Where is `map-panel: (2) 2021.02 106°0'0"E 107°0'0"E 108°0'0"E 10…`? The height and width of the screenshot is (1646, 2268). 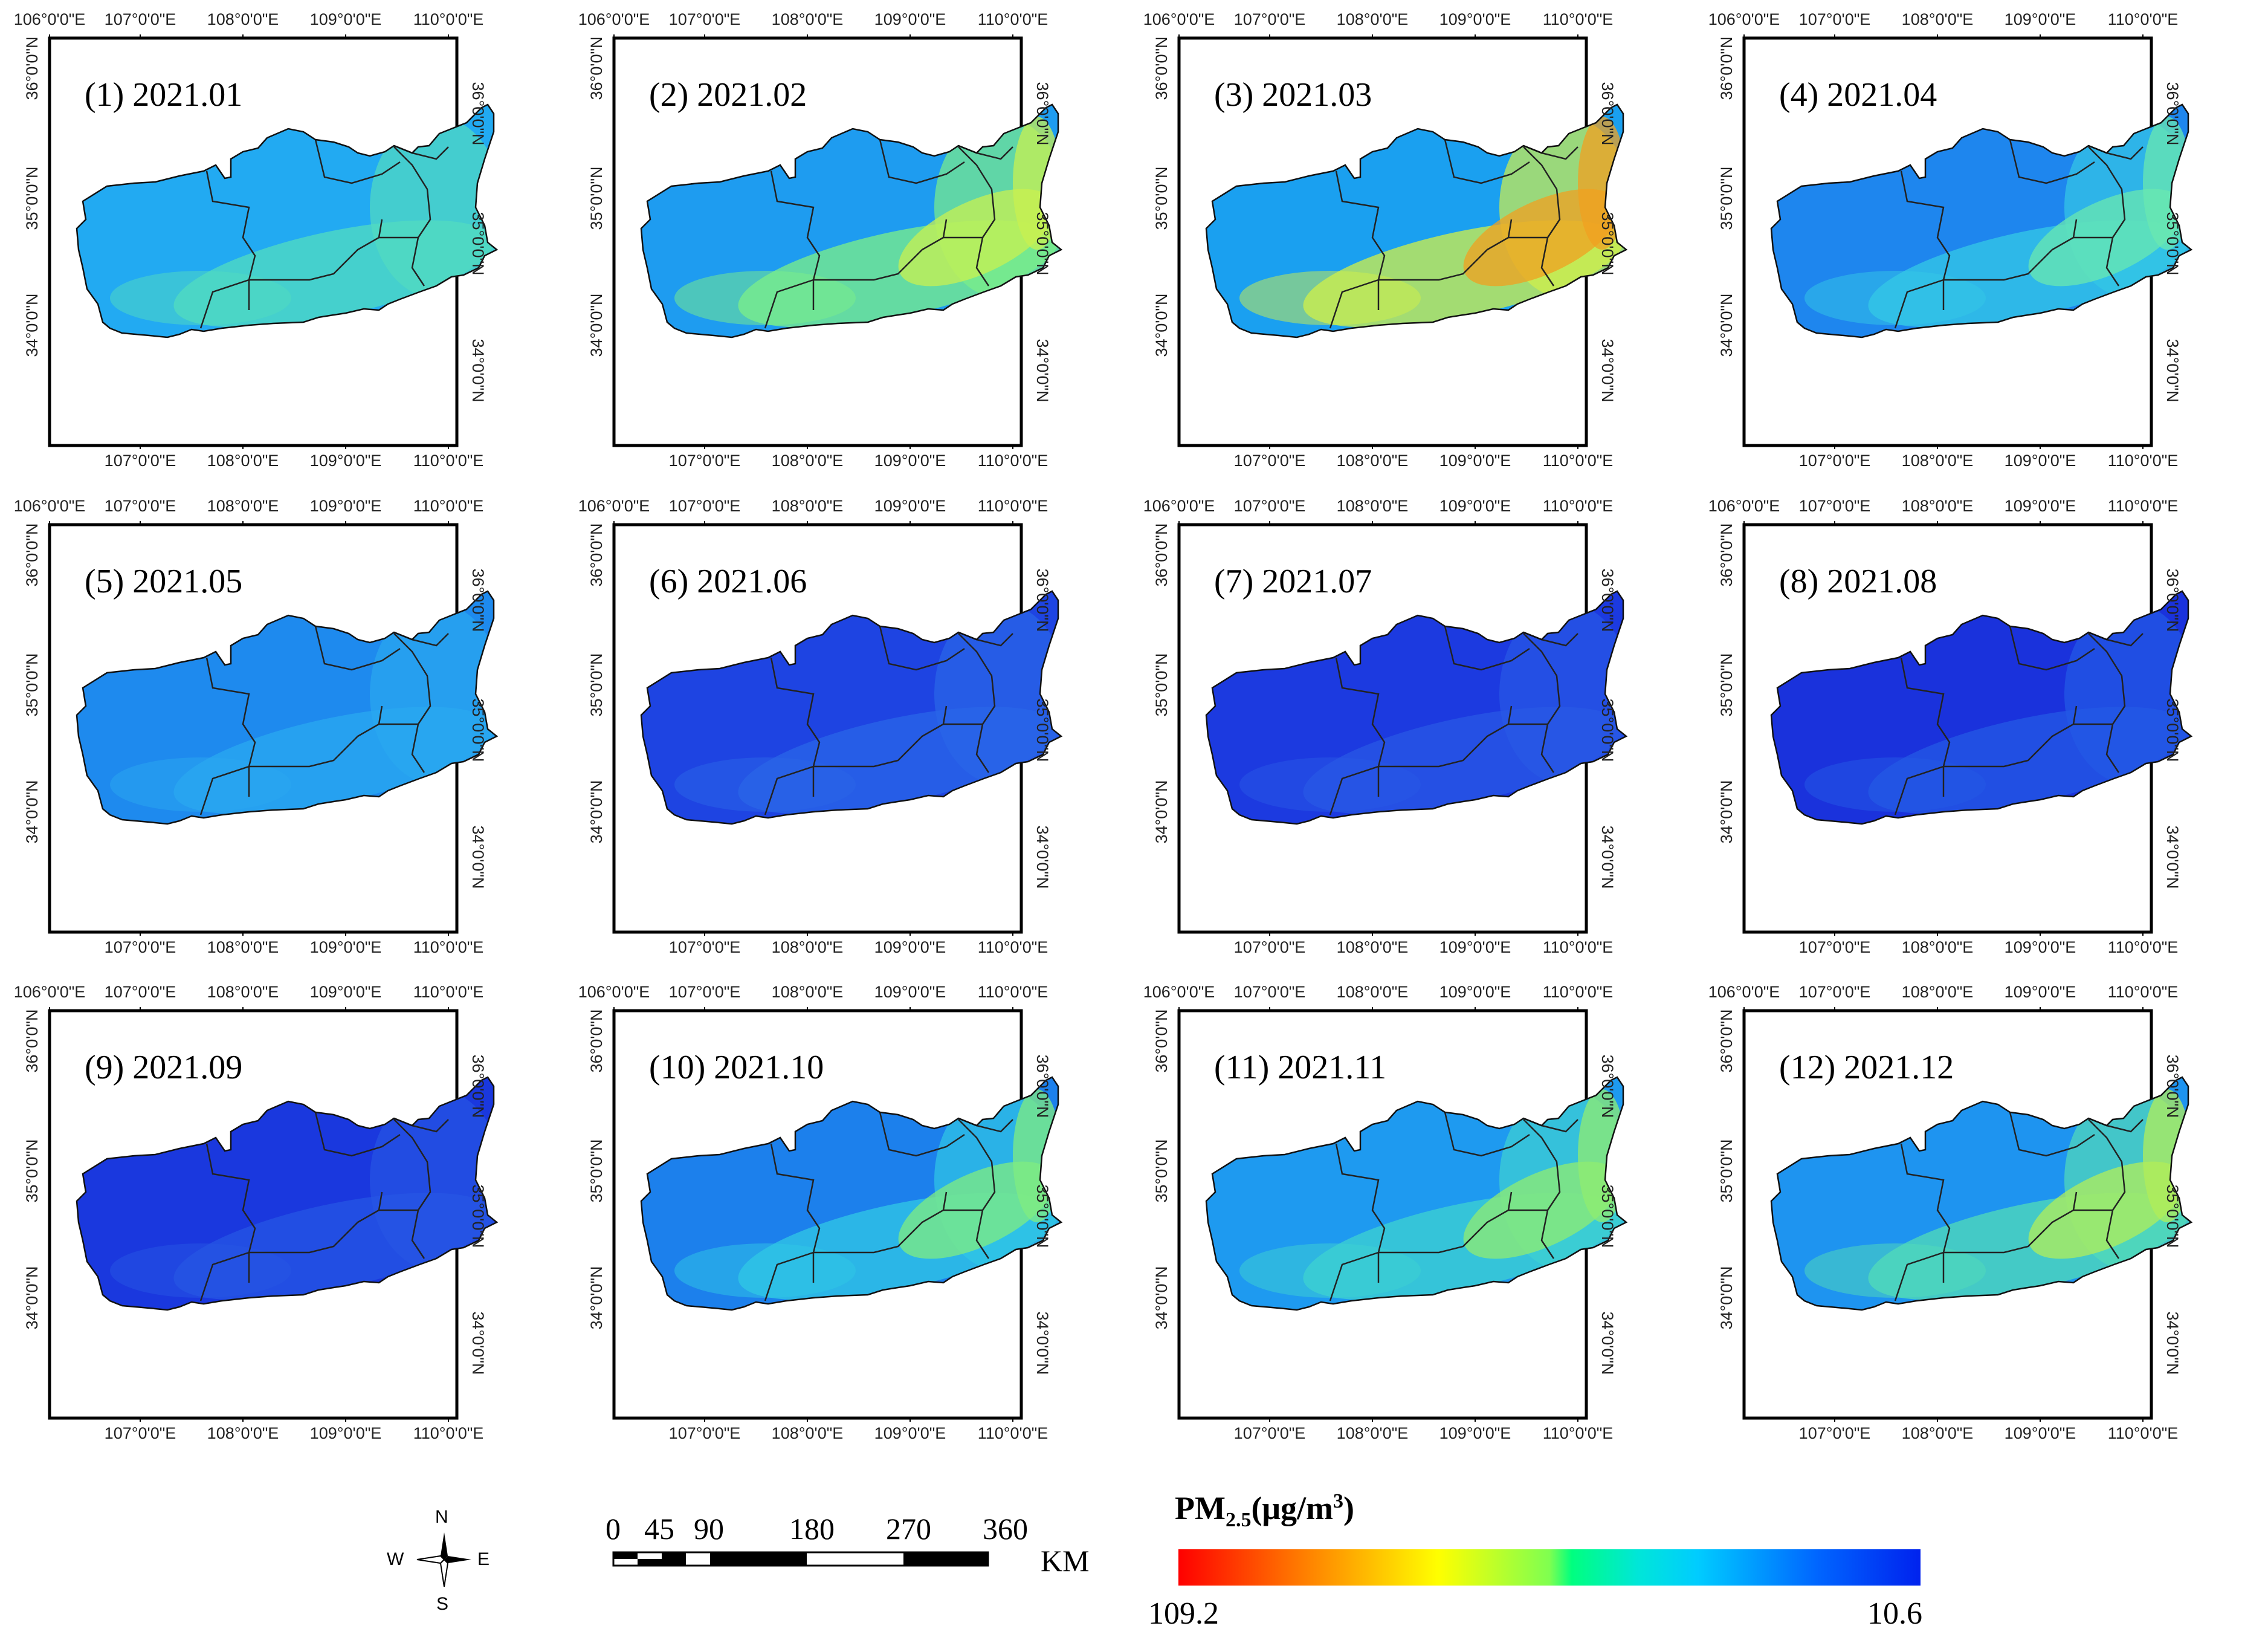
map-panel: (2) 2021.02 106°0'0"E 107°0'0"E 108°0'0"E 10… is located at coordinates (820, 240).